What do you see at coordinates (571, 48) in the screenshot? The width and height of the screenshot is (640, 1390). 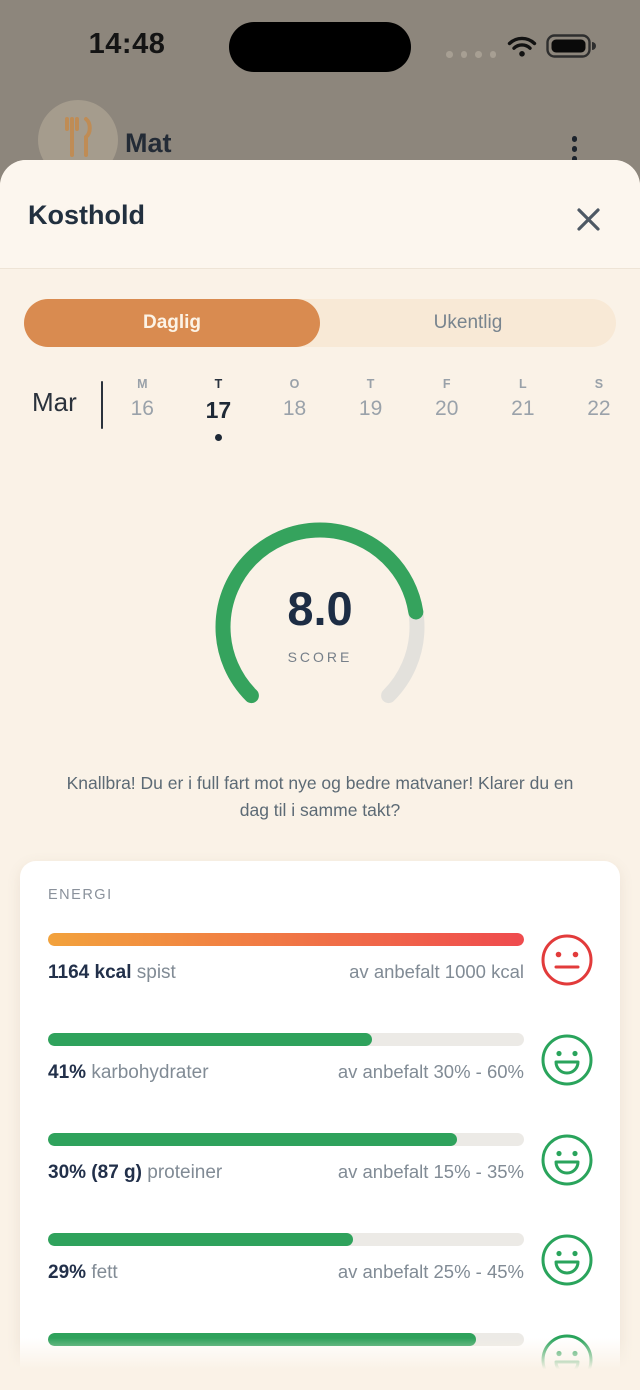 I see `battery-icon` at bounding box center [571, 48].